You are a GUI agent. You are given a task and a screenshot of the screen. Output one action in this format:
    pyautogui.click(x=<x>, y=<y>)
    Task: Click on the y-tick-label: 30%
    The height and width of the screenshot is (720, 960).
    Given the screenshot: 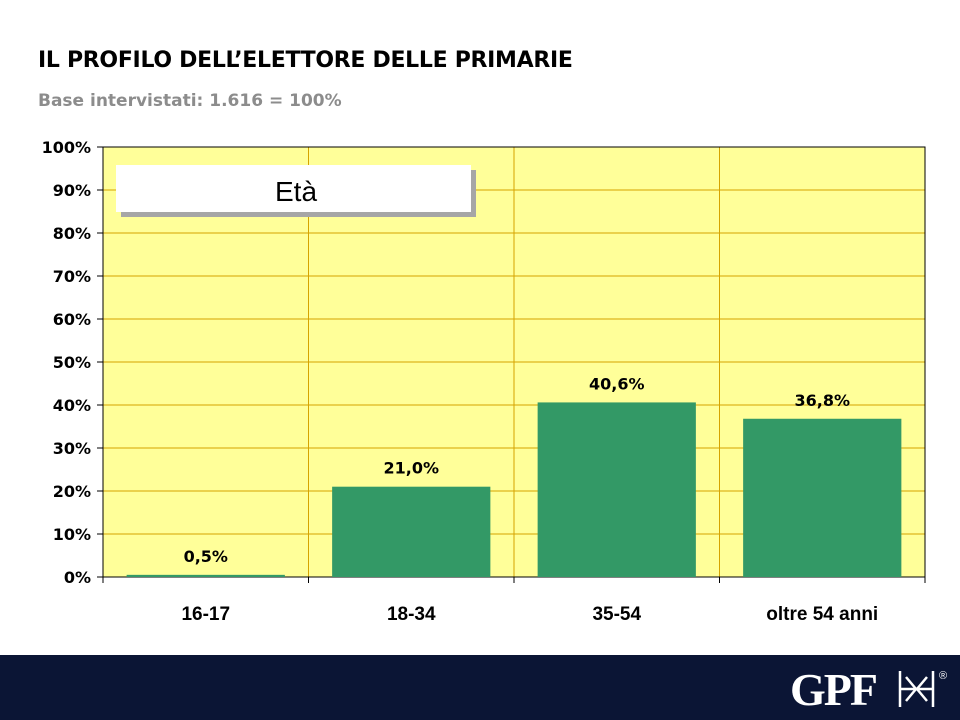 What is the action you would take?
    pyautogui.click(x=72, y=448)
    